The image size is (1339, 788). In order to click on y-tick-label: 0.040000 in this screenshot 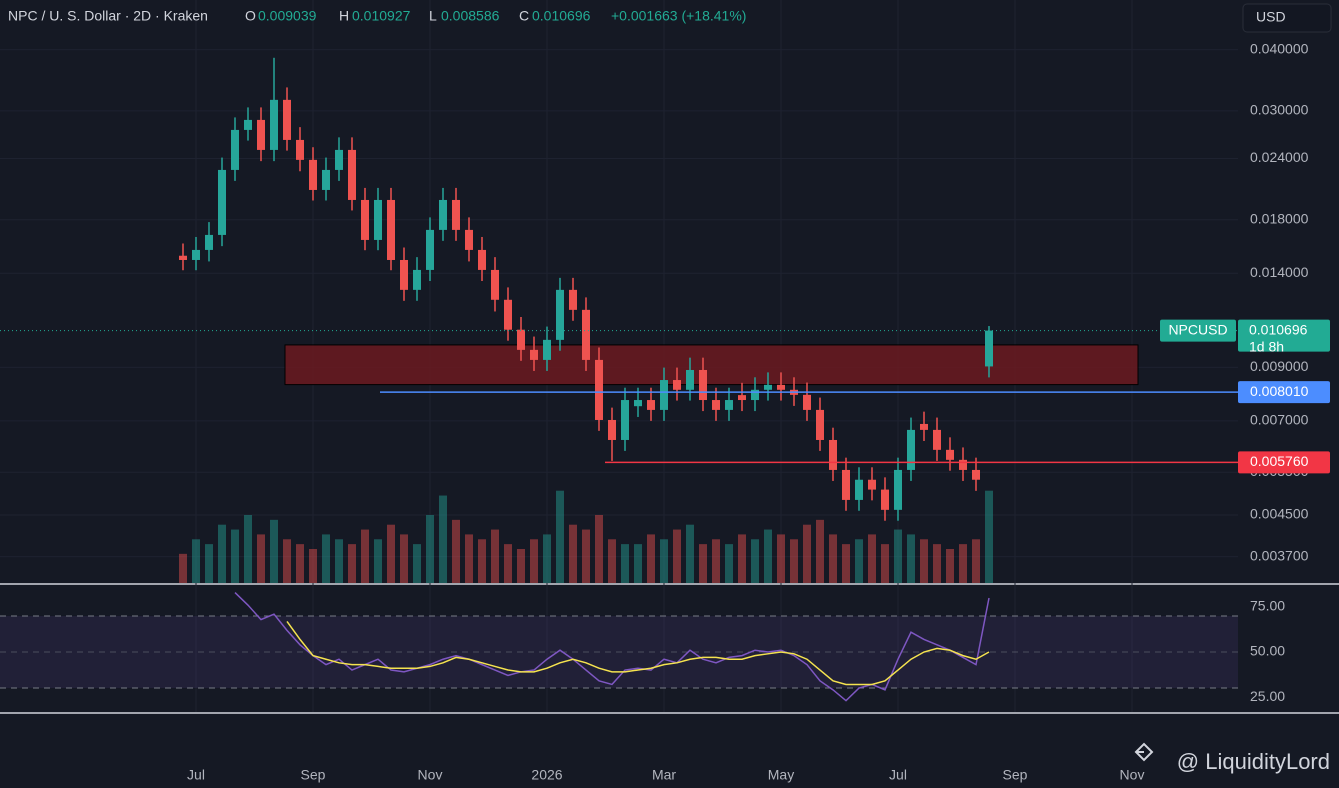, I will do `click(1279, 48)`.